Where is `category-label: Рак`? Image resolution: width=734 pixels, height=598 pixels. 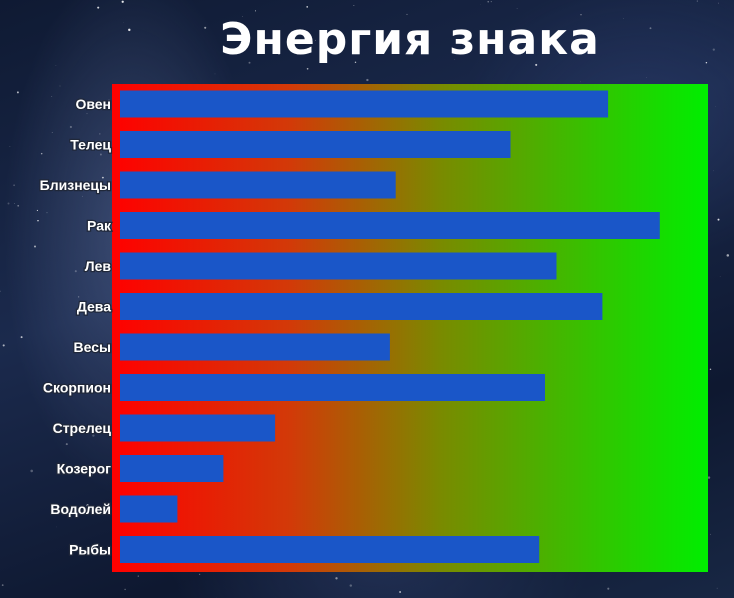 category-label: Рак is located at coordinates (99, 226).